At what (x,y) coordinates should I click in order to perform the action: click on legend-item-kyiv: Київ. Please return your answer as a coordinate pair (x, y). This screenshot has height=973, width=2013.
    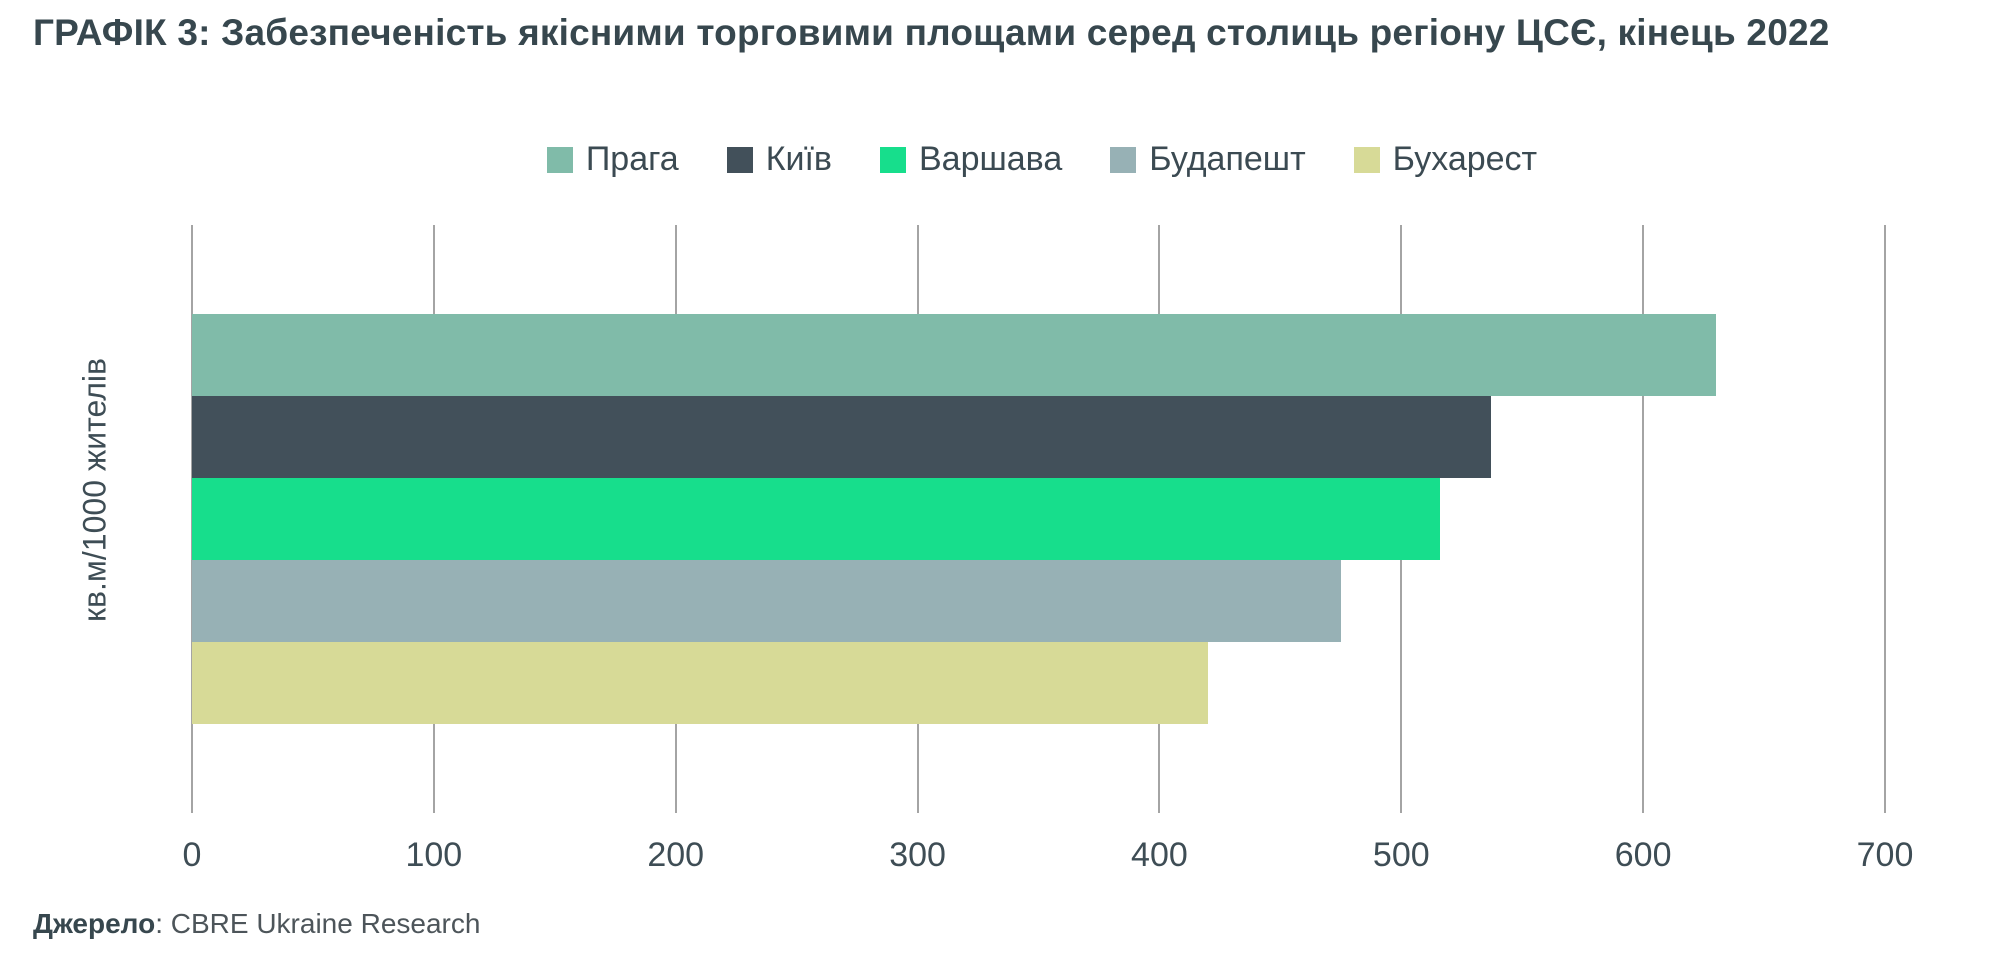
    Looking at the image, I should click on (779, 159).